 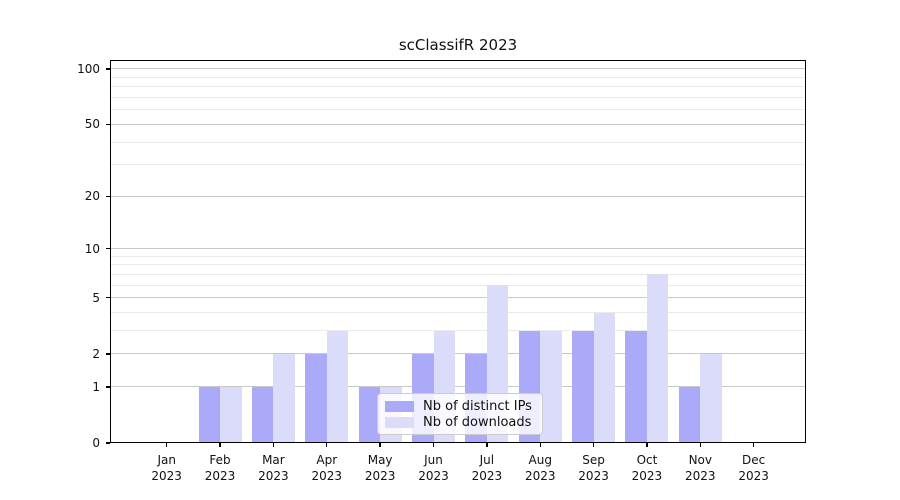 I want to click on x-tick-label: Oct 2023, so click(x=647, y=468).